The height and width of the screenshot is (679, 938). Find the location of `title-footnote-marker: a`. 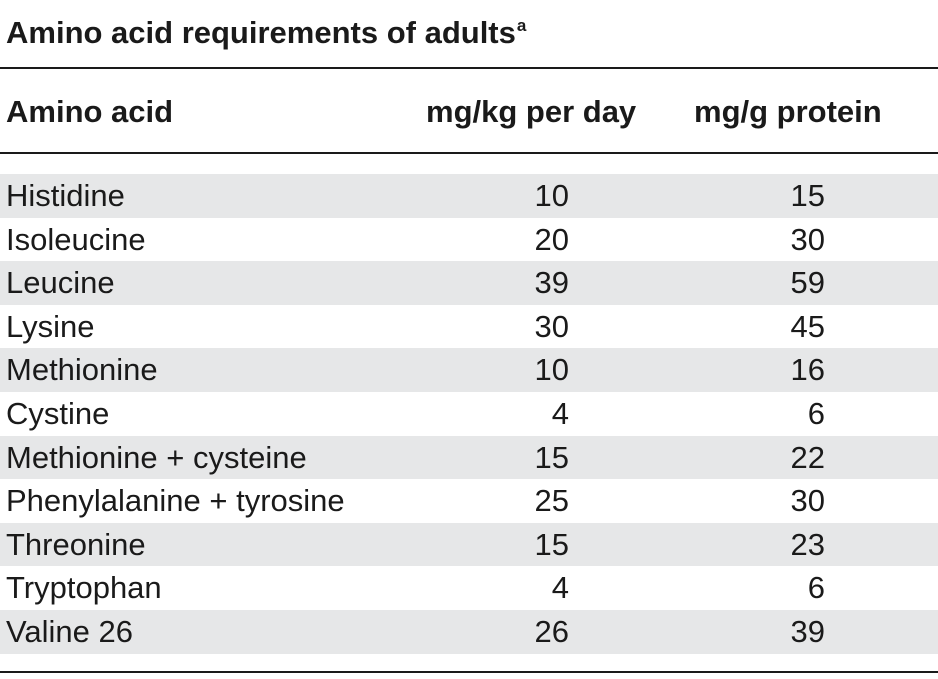

title-footnote-marker: a is located at coordinates (521, 25).